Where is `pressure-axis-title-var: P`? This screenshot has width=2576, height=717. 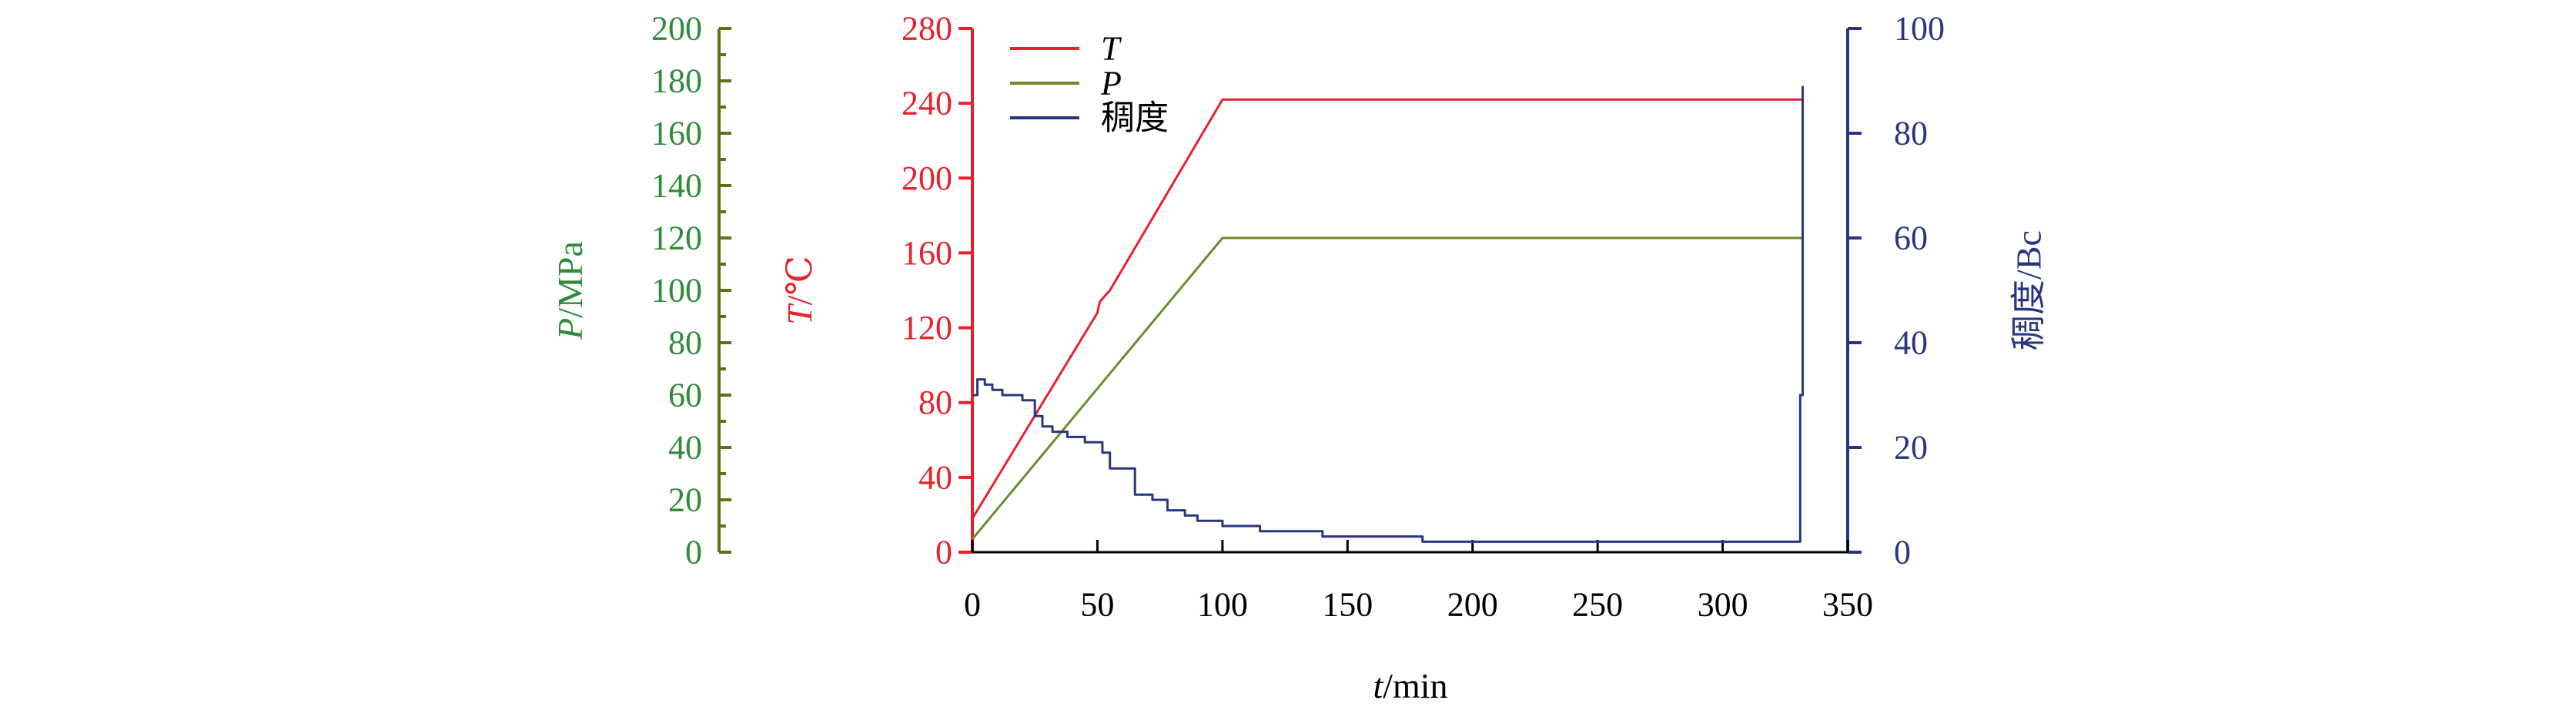
pressure-axis-title-var: P is located at coordinates (570, 329).